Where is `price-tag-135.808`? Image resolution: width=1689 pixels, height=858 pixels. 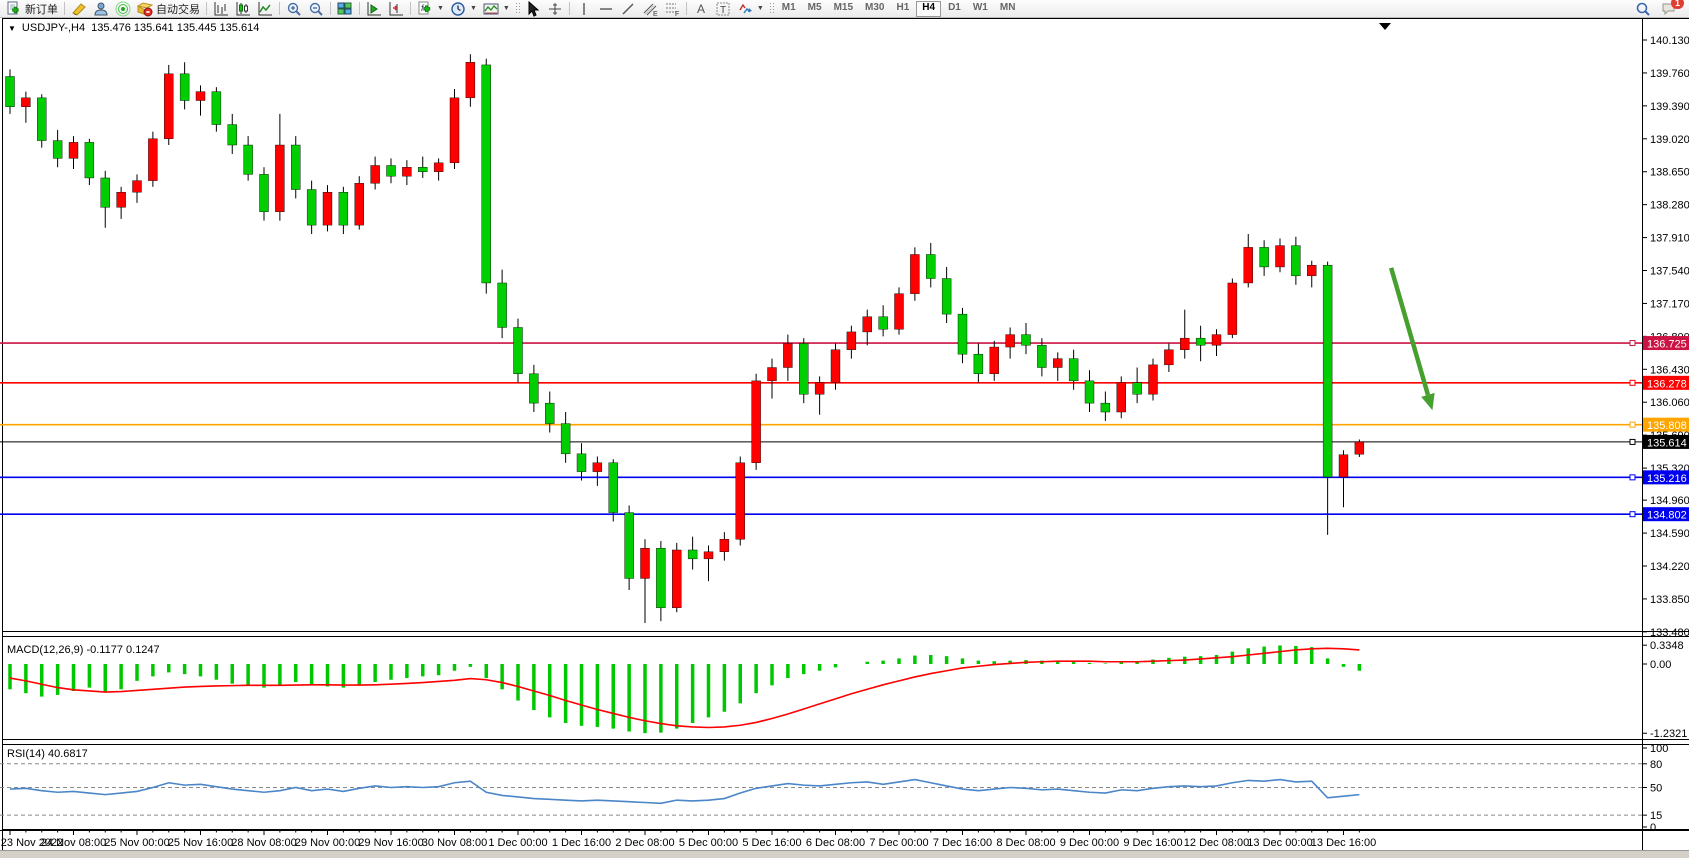
price-tag-135.808 is located at coordinates (1666, 424).